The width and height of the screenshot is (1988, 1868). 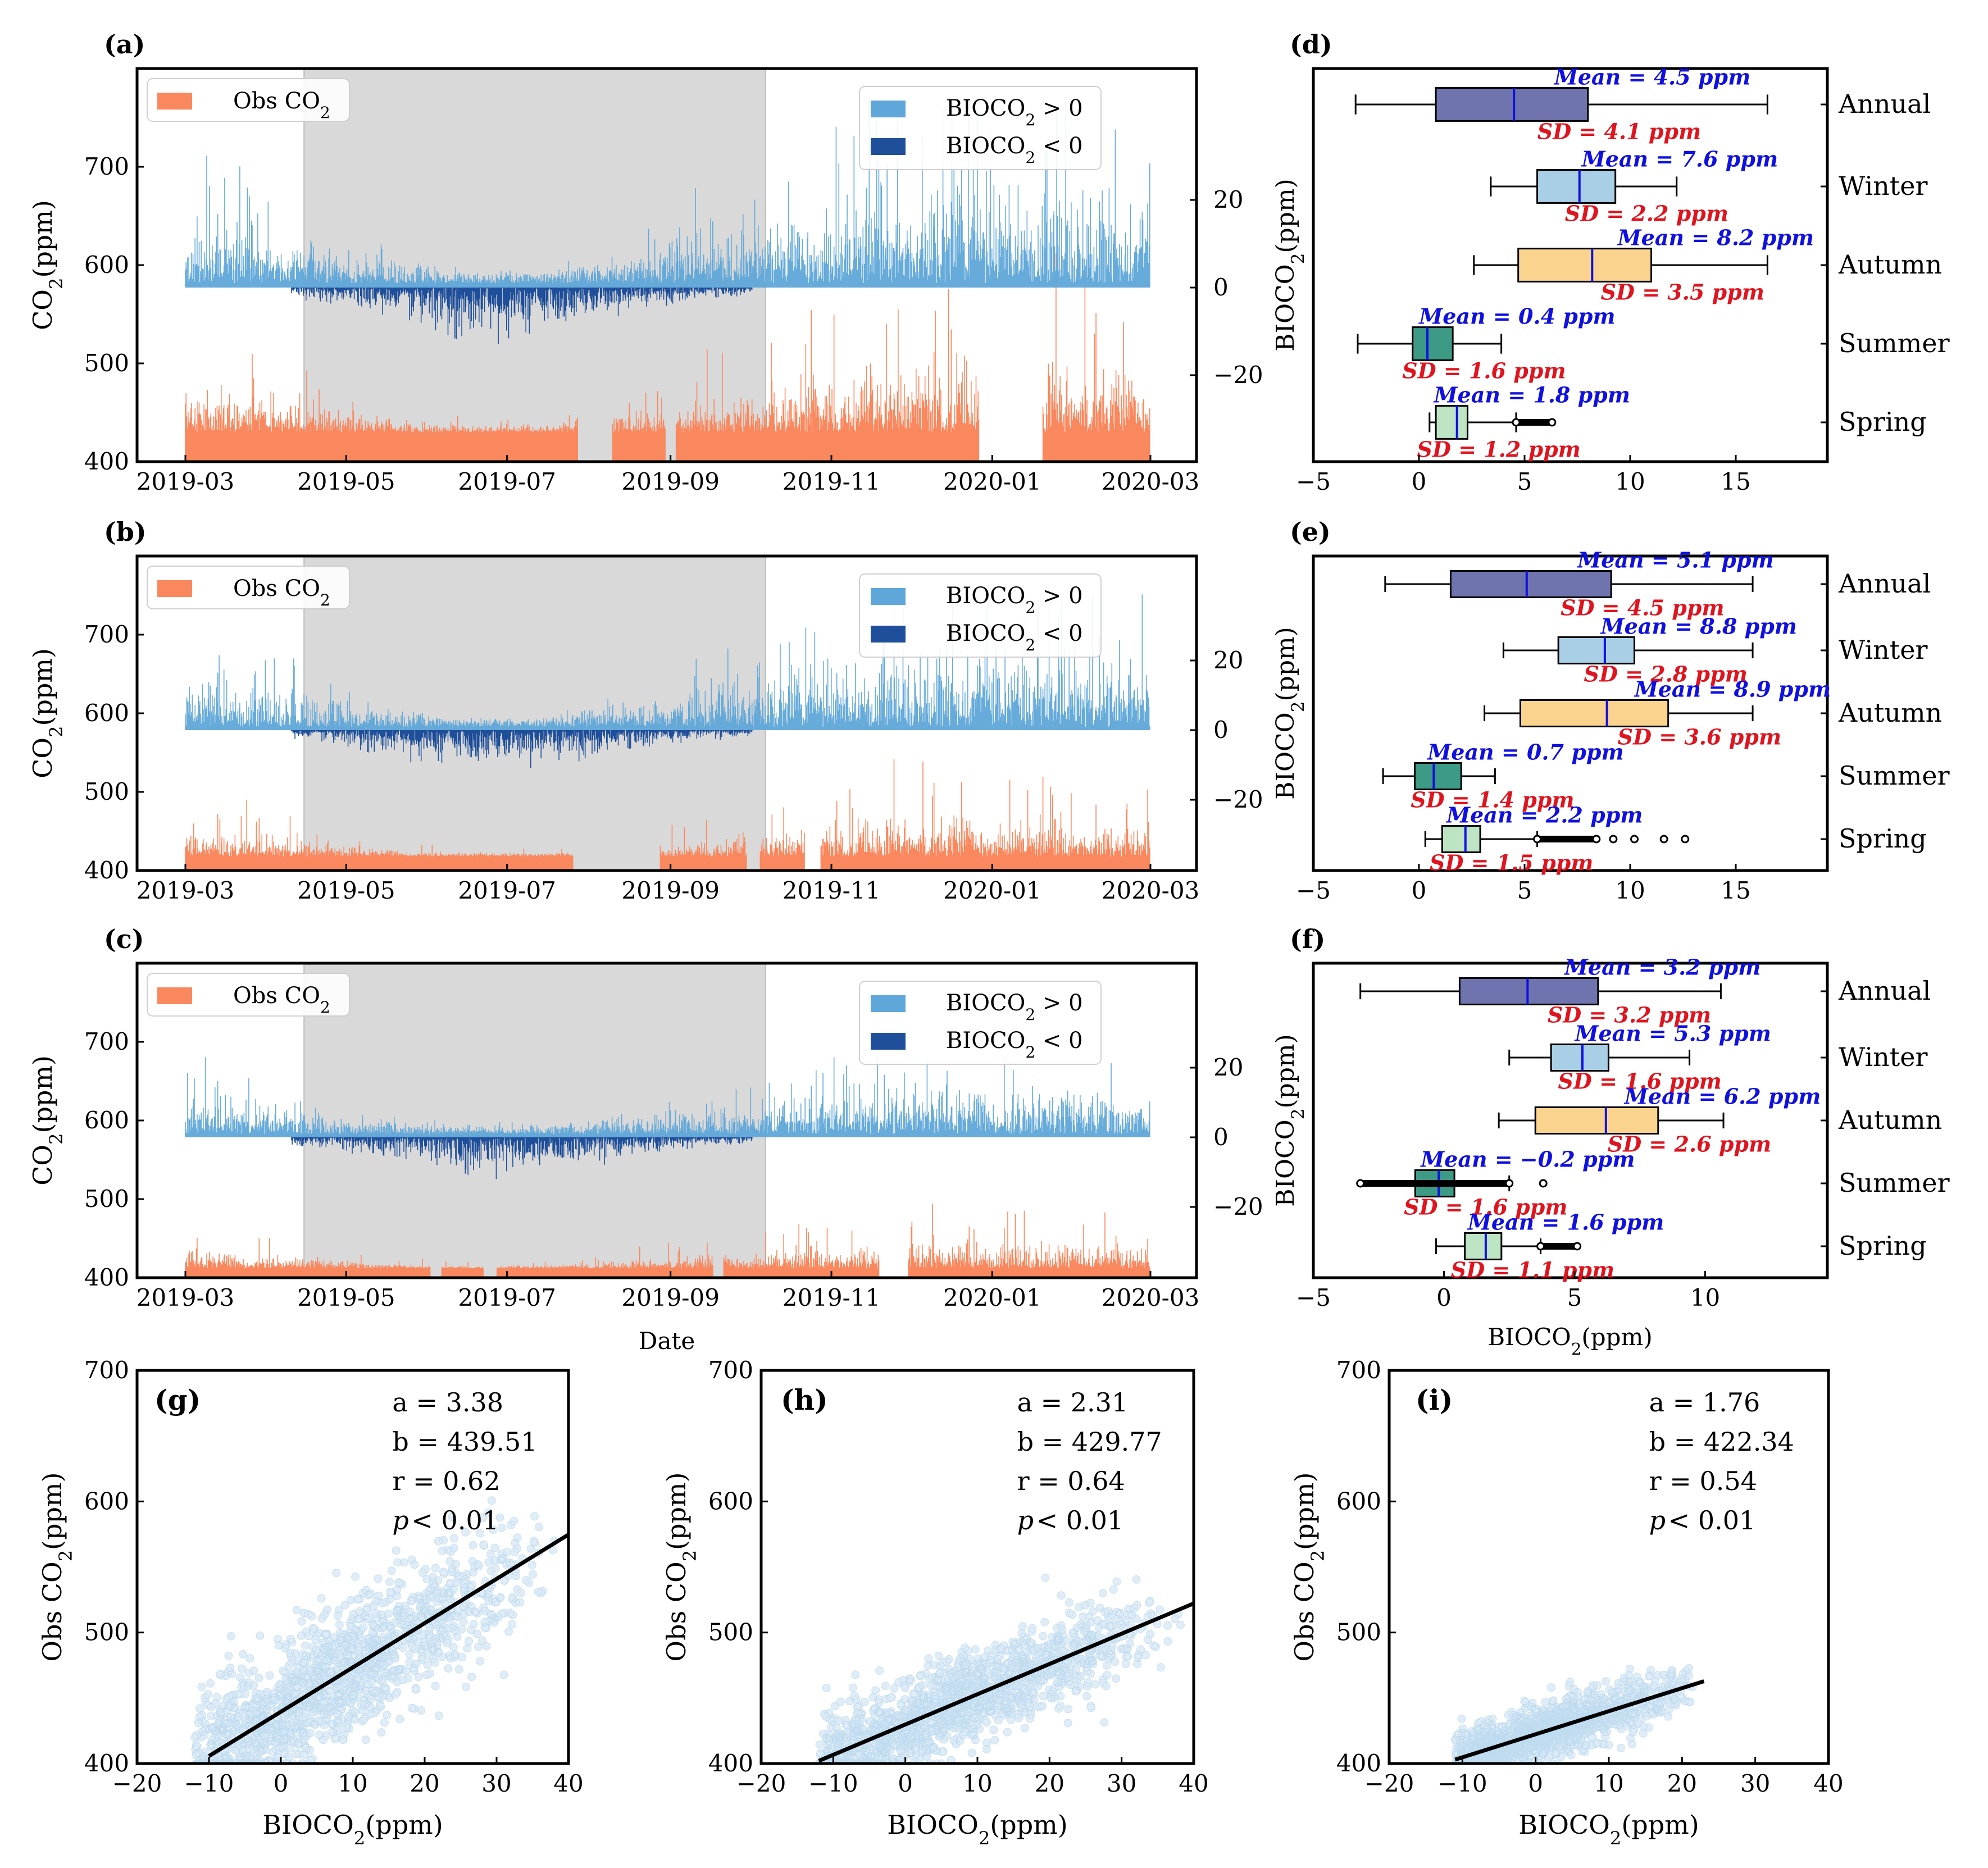 What do you see at coordinates (1666, 674) in the screenshot?
I see `sd-label: SD = 2.8 ppm` at bounding box center [1666, 674].